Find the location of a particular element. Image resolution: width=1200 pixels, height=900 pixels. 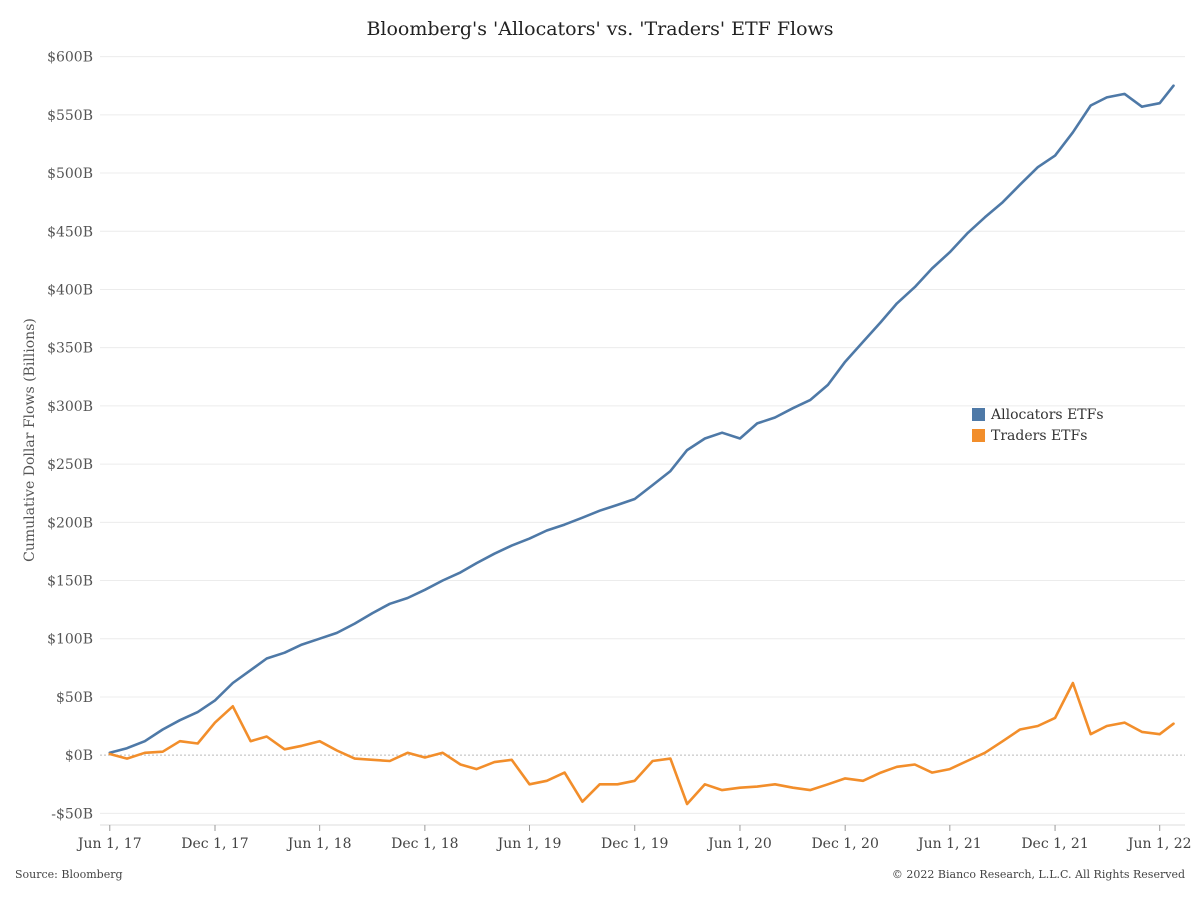

y-tick-label: $450B is located at coordinates (70, 232).